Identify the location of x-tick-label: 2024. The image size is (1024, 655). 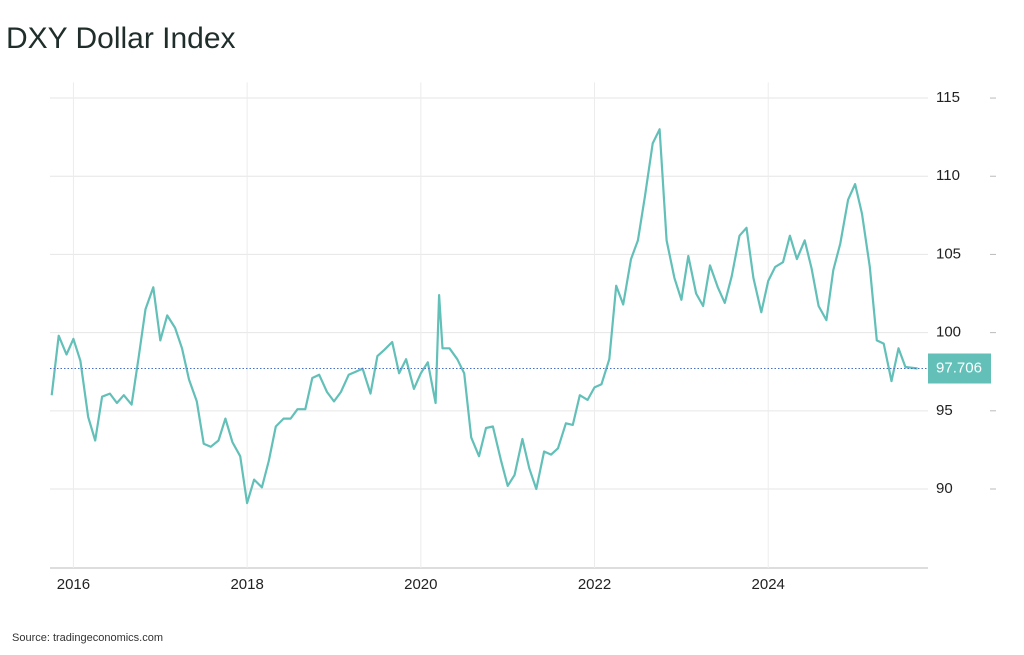
(768, 584).